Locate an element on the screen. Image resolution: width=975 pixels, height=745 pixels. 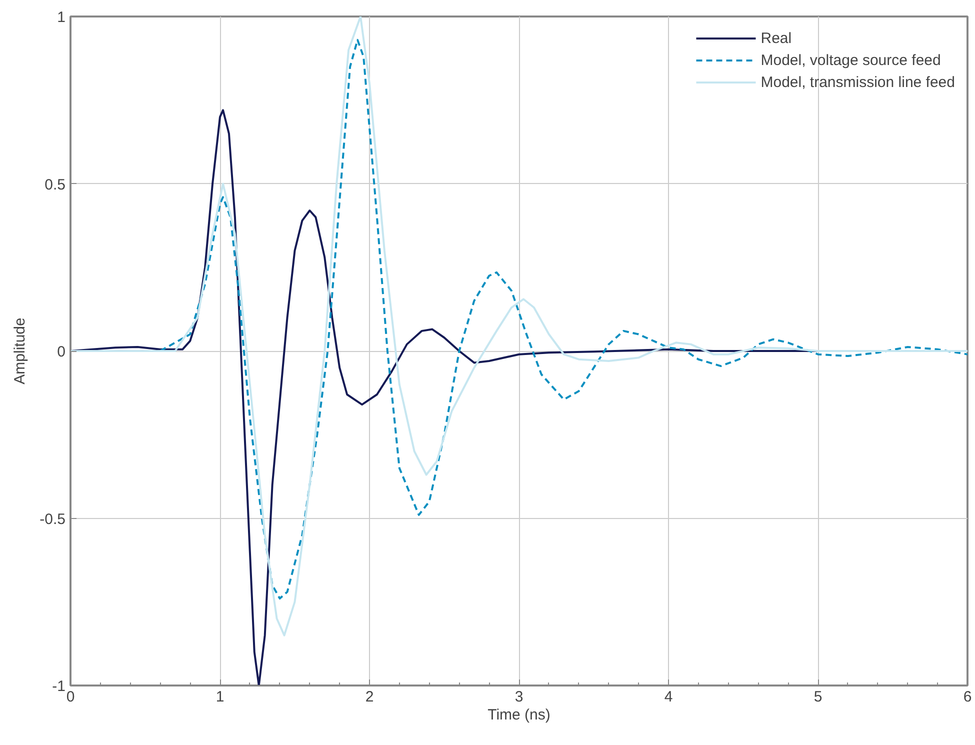
x-tick-label: 1 is located at coordinates (220, 697).